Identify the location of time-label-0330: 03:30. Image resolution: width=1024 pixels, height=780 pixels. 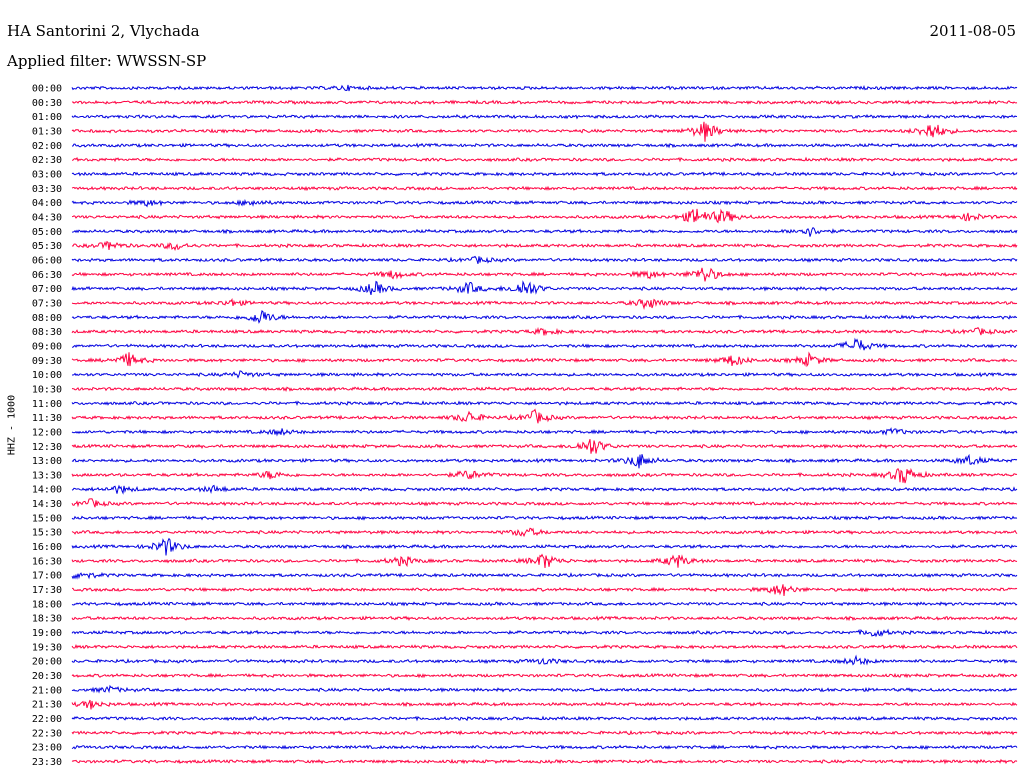
(47, 189).